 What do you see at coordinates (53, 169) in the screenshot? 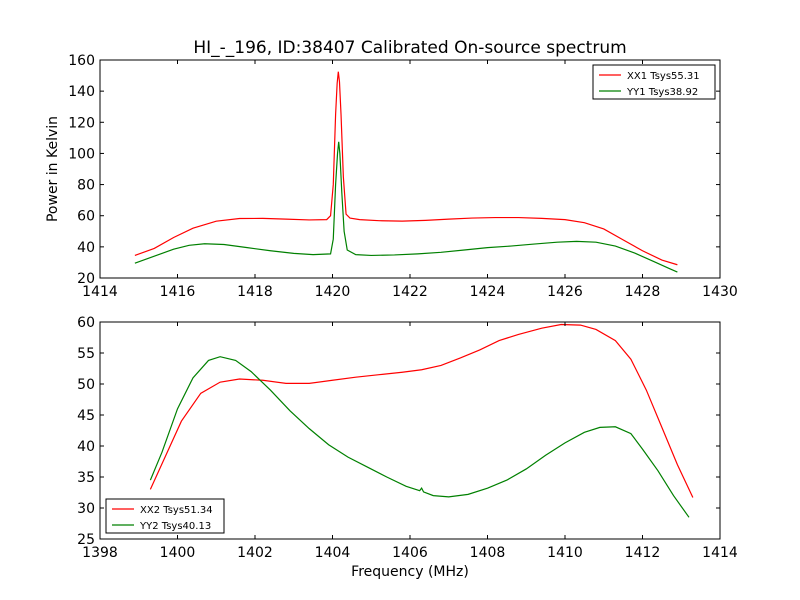
I see `y-axis-label: Power in Kelvin` at bounding box center [53, 169].